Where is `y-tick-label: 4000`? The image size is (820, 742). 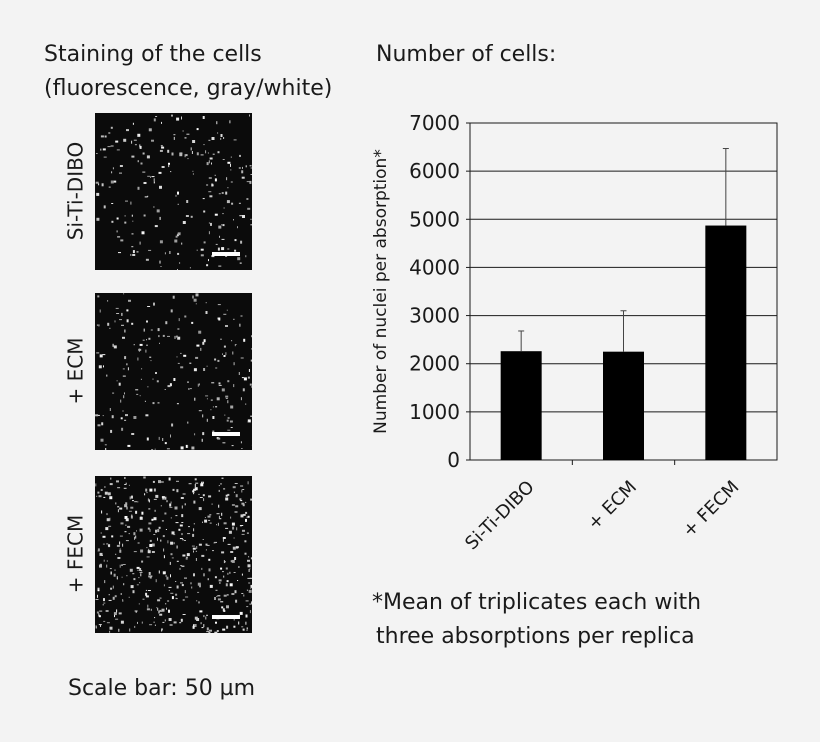 y-tick-label: 4000 is located at coordinates (434, 267).